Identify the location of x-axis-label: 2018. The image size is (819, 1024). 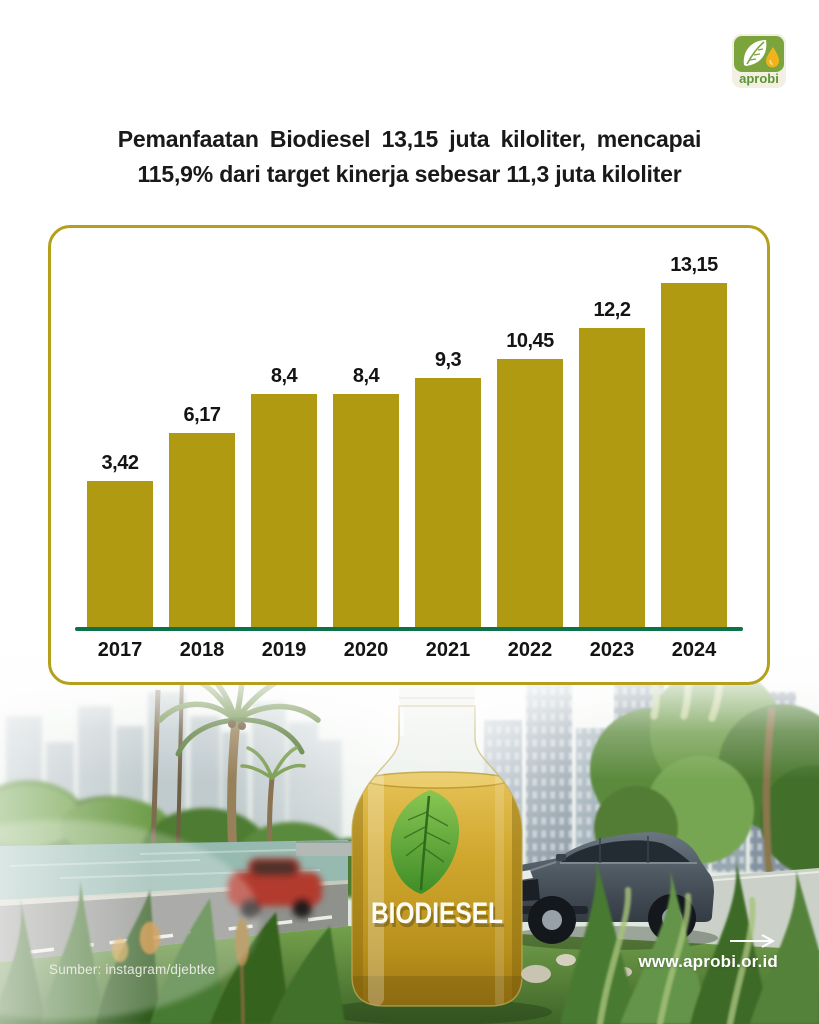
(202, 650).